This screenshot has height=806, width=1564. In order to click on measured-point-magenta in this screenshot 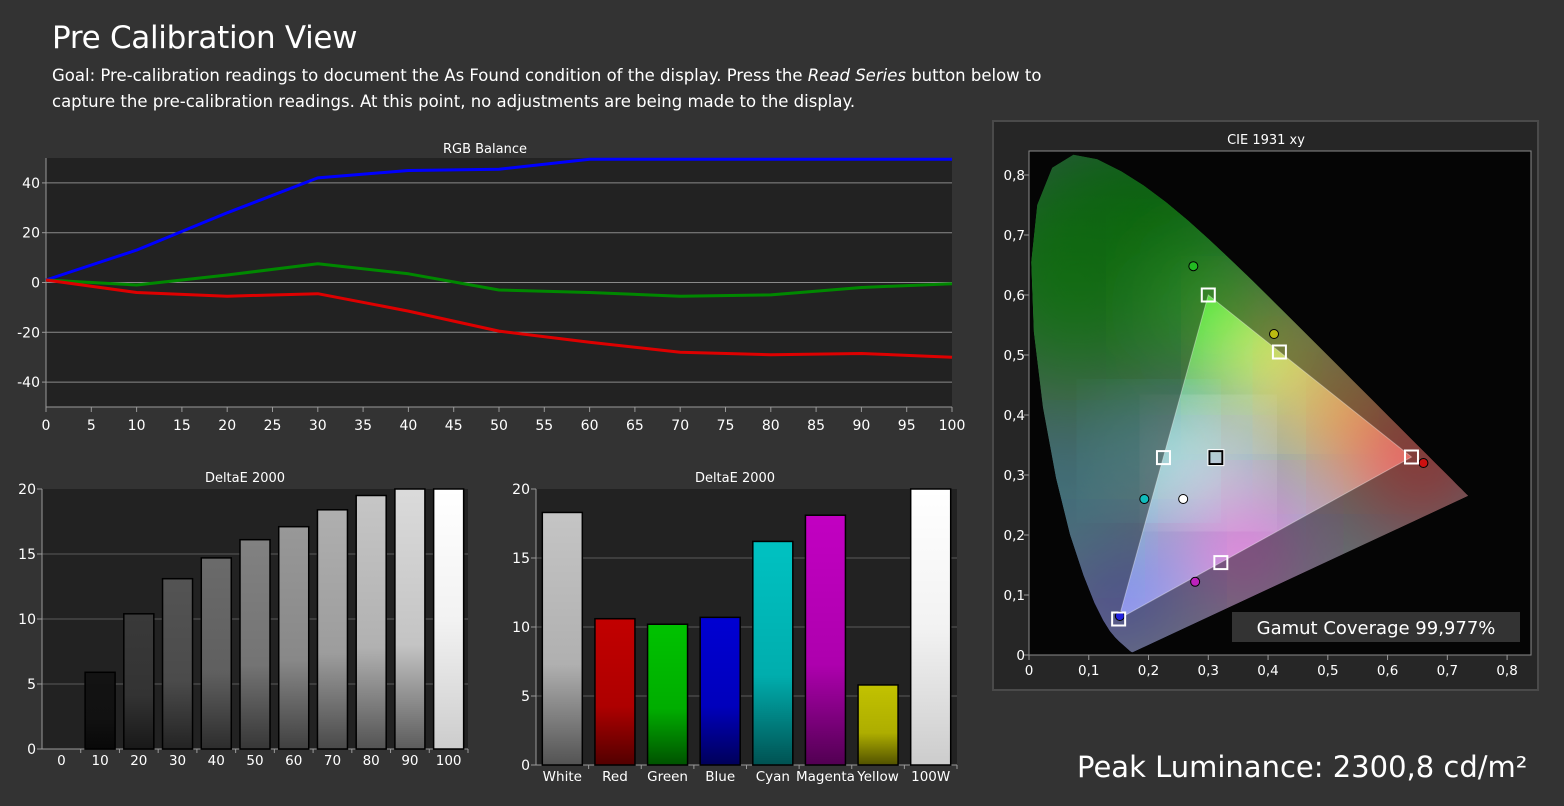, I will do `click(1195, 581)`.